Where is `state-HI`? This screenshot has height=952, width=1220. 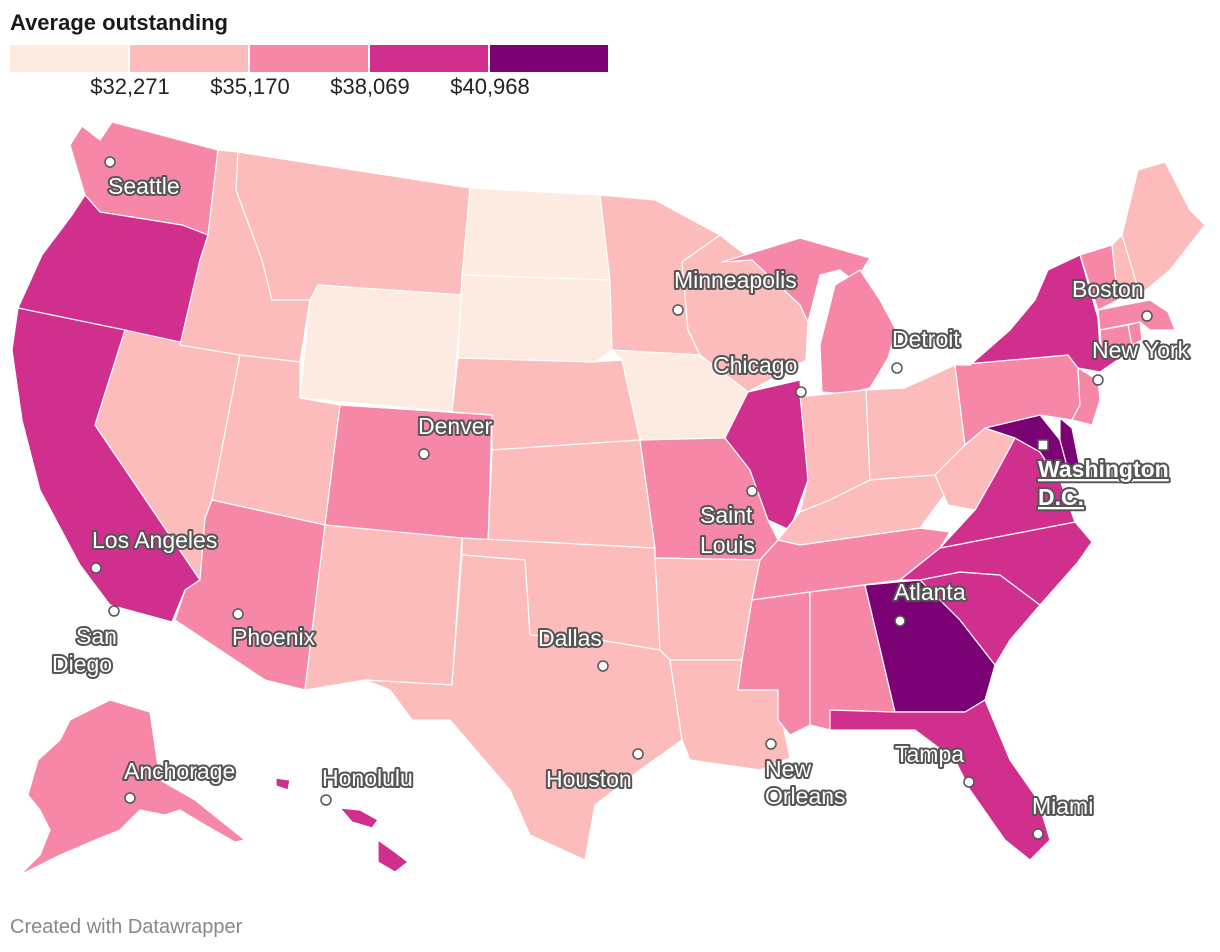
state-HI is located at coordinates (393, 856).